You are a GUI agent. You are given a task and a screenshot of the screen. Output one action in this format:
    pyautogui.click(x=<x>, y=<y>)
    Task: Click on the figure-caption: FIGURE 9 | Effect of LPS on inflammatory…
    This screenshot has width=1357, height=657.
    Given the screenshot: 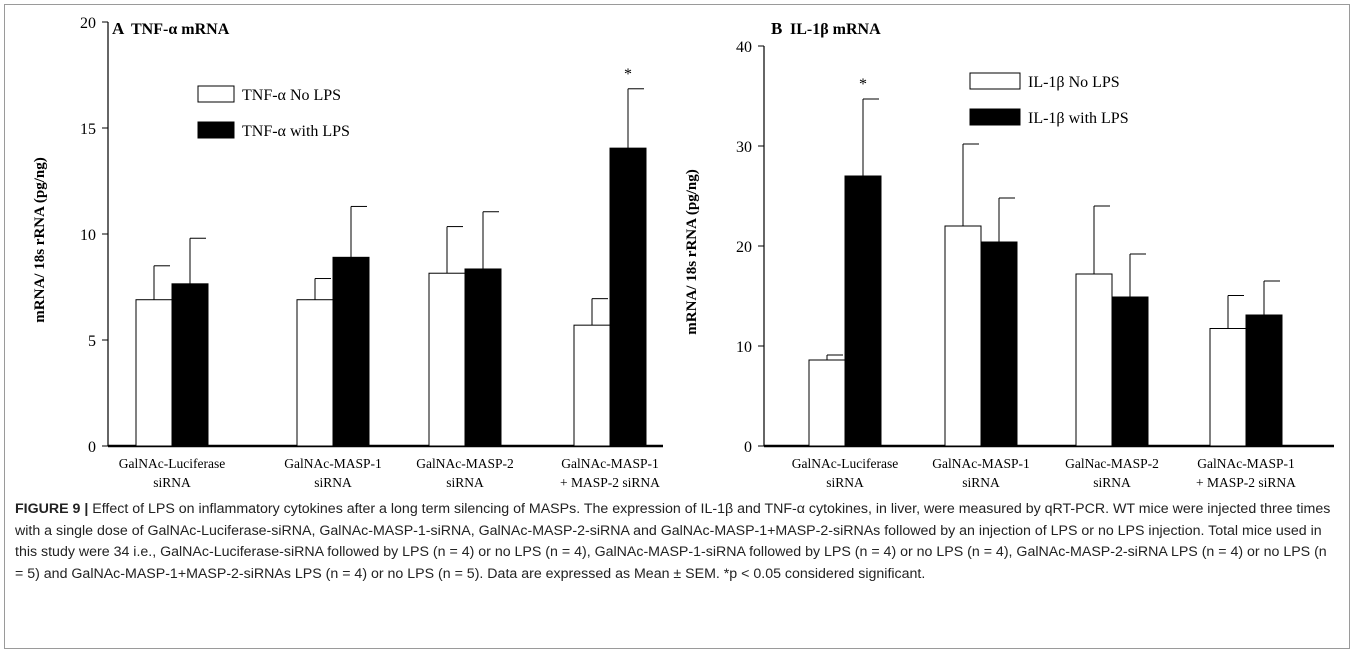 What is the action you would take?
    pyautogui.click(x=676, y=542)
    